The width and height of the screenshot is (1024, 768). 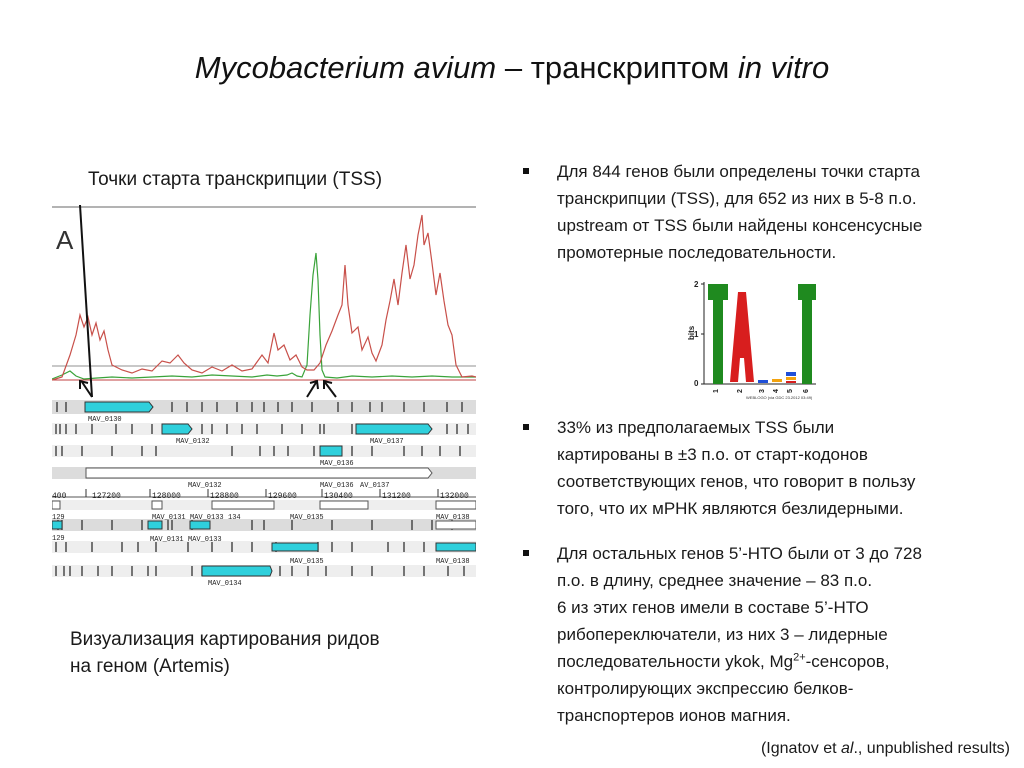 What do you see at coordinates (696, 427) in the screenshot?
I see `bullet-line: 33% из предполагаемых TSS были` at bounding box center [696, 427].